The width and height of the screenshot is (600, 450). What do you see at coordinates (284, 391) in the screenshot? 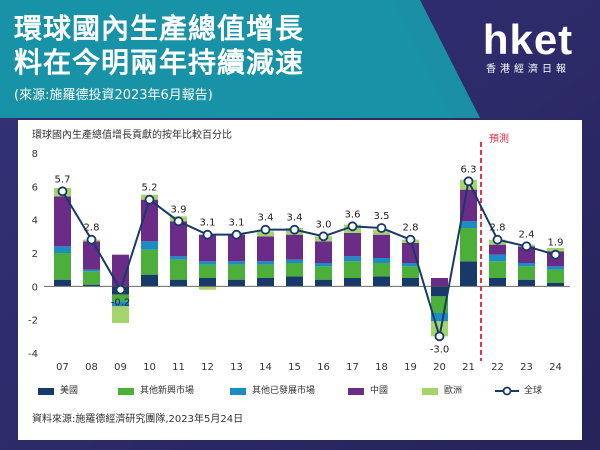
I see `legend-label-other-developed: 其他已發展市場` at bounding box center [284, 391].